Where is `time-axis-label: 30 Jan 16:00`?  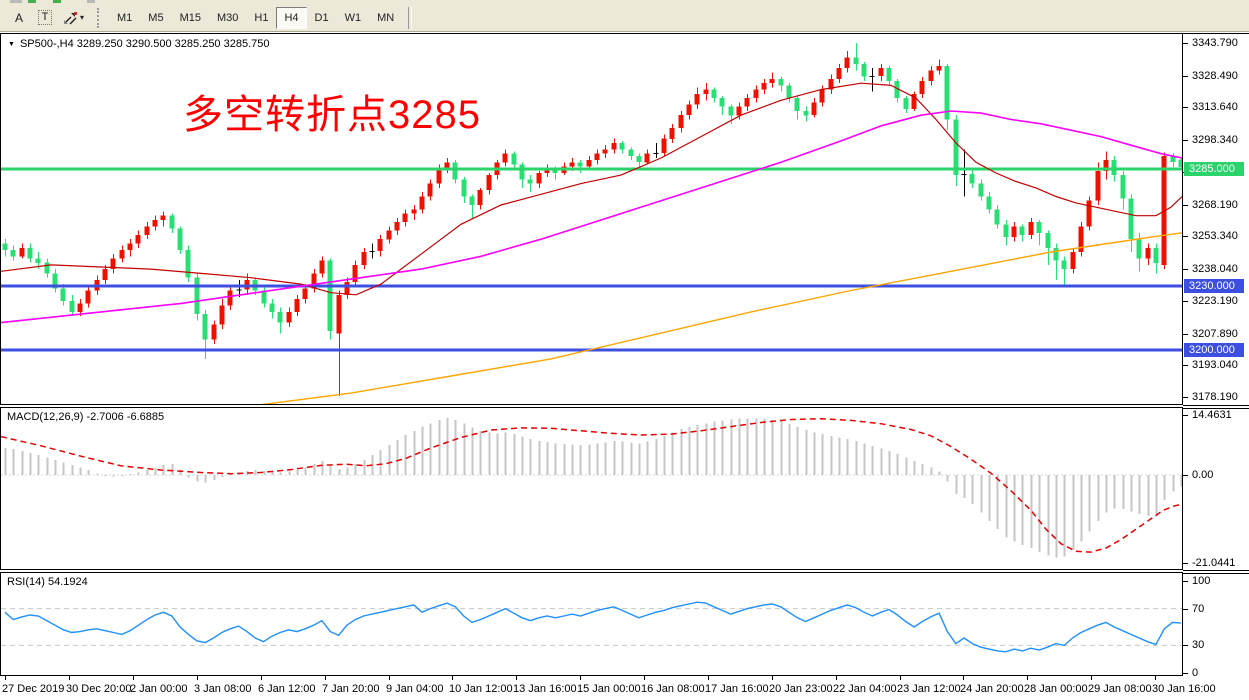 time-axis-label: 30 Jan 16:00 is located at coordinates (1184, 689).